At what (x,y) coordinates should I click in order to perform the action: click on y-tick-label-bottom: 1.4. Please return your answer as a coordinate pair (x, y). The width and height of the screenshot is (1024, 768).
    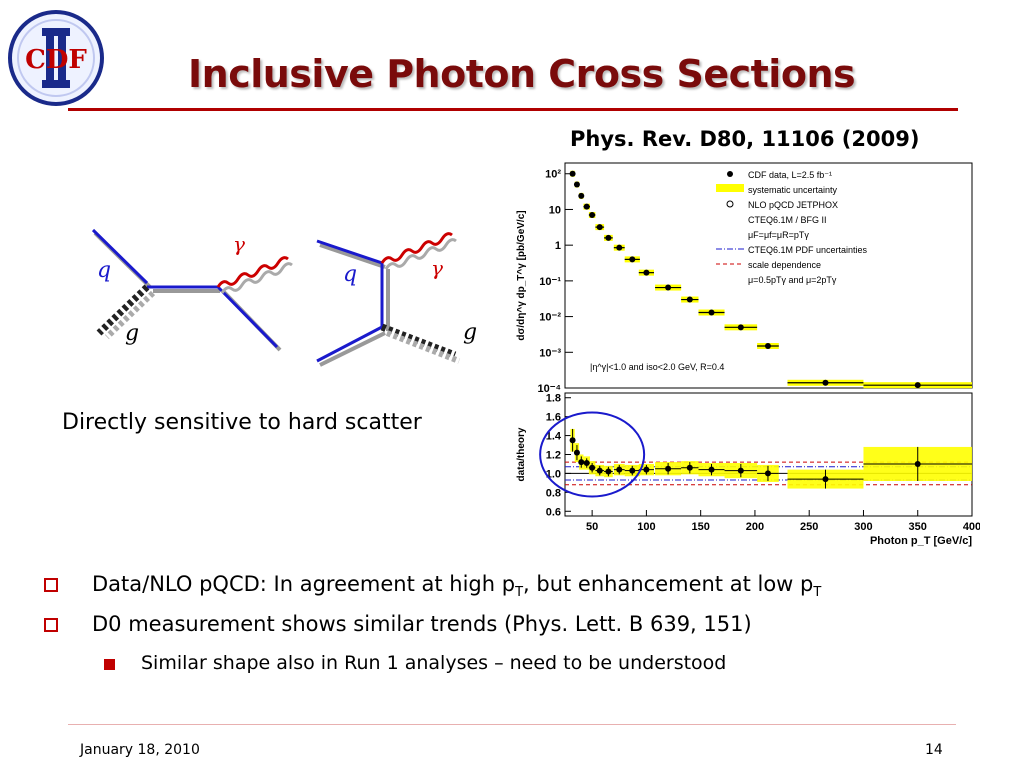
    Looking at the image, I should click on (554, 437).